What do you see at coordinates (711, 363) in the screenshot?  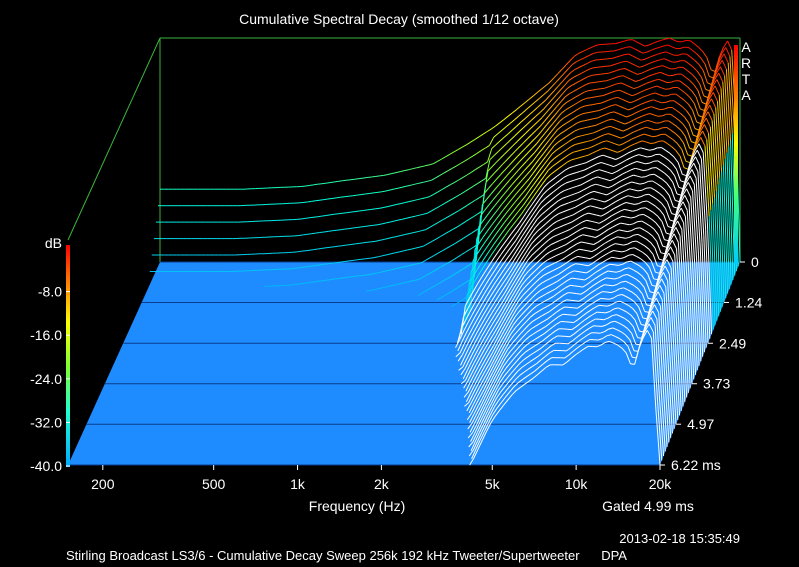 I see `time-axis-ticks: 01.242.493.734.976.22 ms` at bounding box center [711, 363].